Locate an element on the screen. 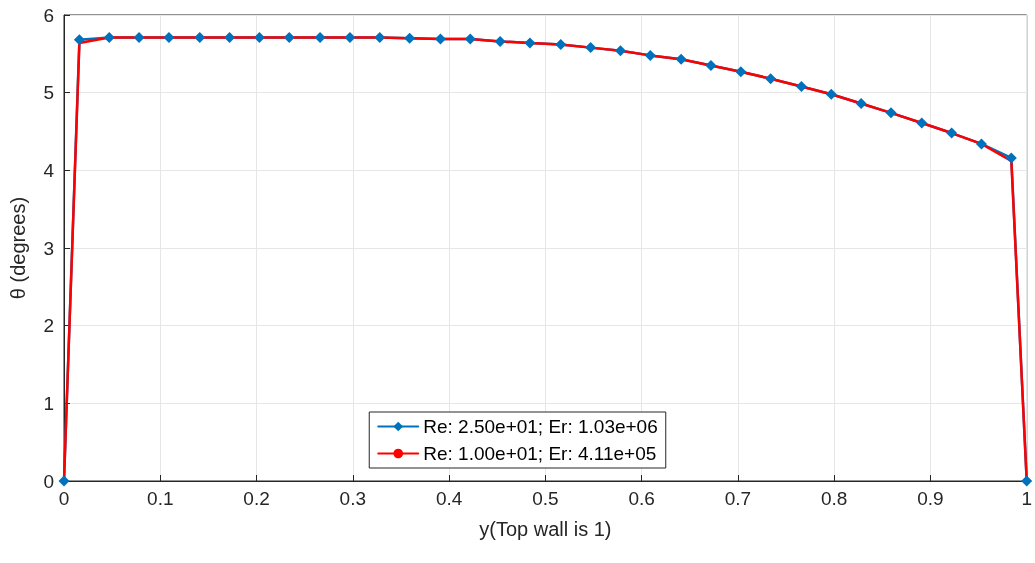 This screenshot has width=1035, height=563. x-tick-label: 0.2 is located at coordinates (256, 498).